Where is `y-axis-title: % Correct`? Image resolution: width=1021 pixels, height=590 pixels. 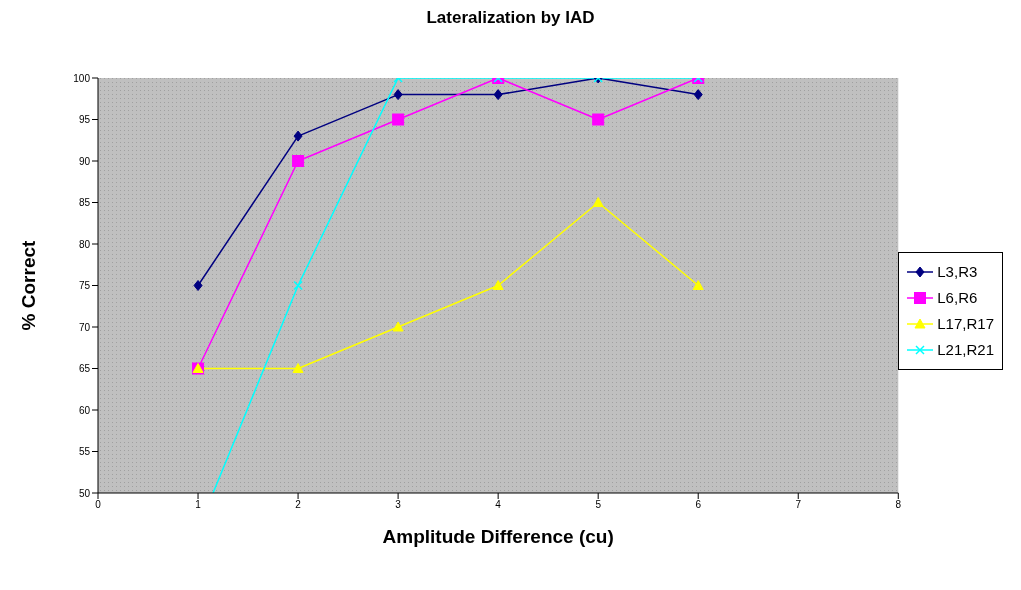
y-axis-title: % Correct is located at coordinates (28, 285).